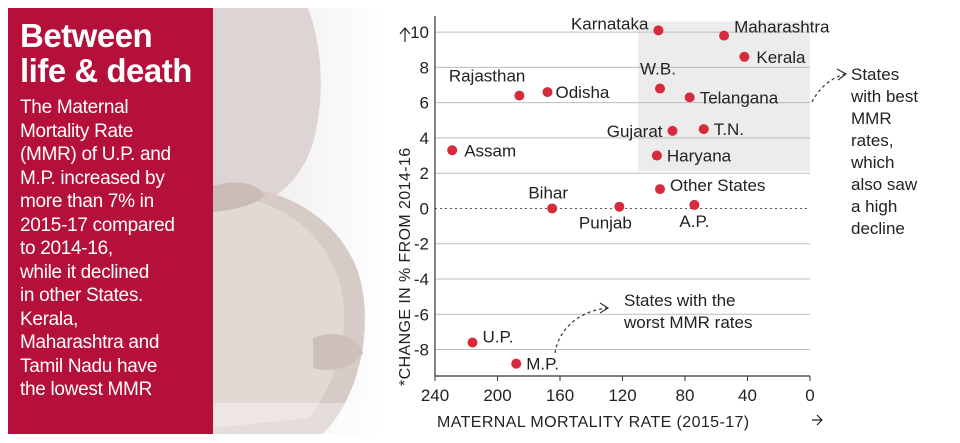 The width and height of the screenshot is (960, 443). Describe the element at coordinates (487, 76) in the screenshot. I see `data-point-label: Rajasthan` at that location.